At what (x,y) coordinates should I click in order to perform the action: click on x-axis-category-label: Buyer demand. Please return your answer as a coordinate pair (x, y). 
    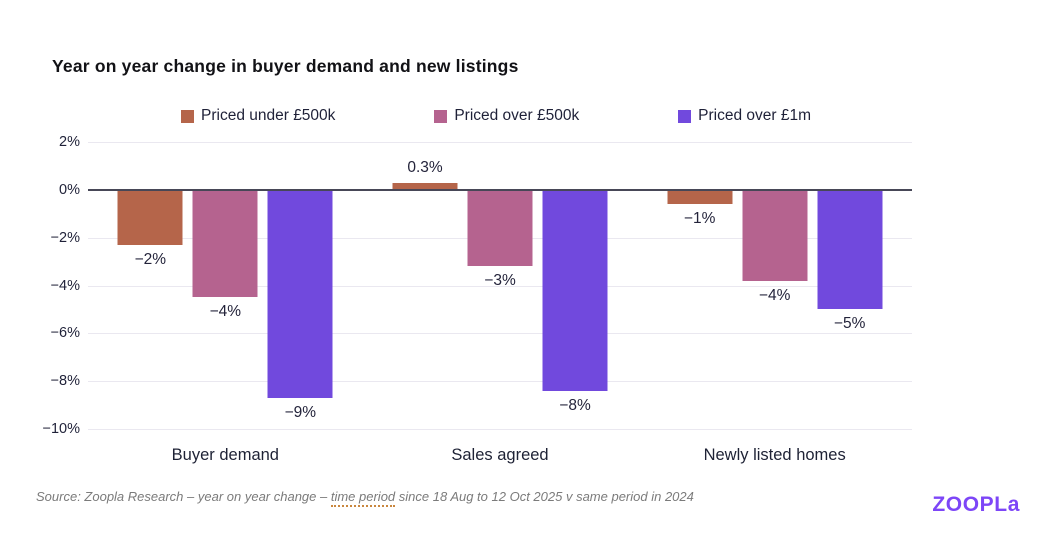
    Looking at the image, I should click on (225, 455).